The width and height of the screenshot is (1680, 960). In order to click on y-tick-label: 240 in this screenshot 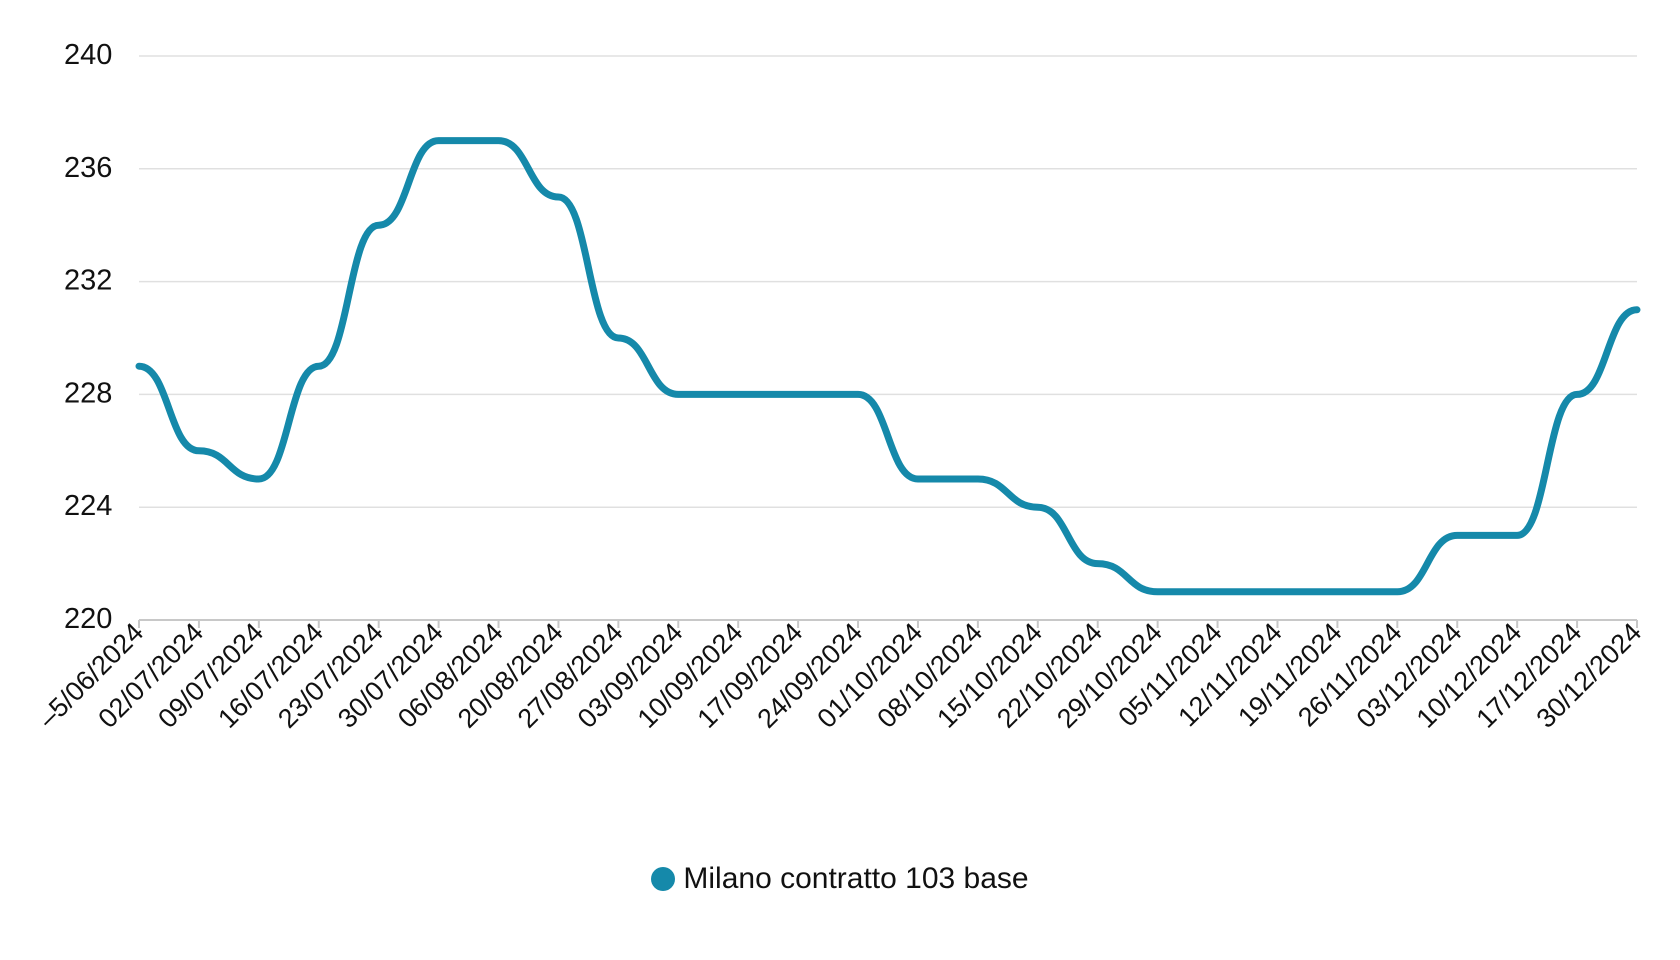, I will do `click(88, 55)`.